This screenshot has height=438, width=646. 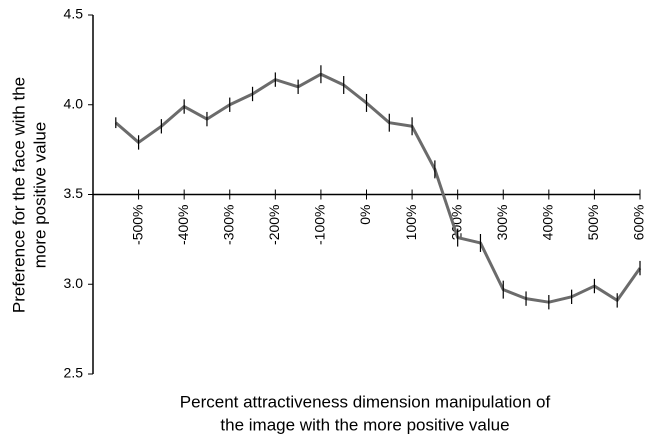 What do you see at coordinates (274, 225) in the screenshot?
I see `x-tick-label: -200%` at bounding box center [274, 225].